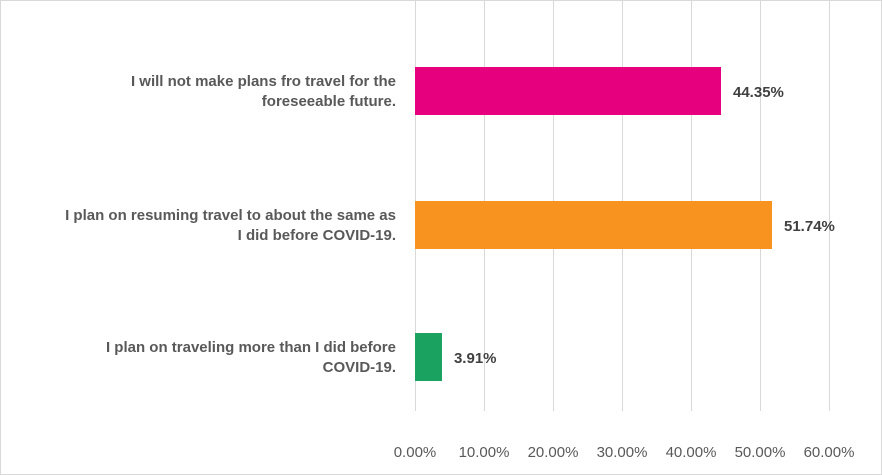 Image resolution: width=882 pixels, height=475 pixels. I want to click on x-tick-label: 10.00%, so click(484, 452).